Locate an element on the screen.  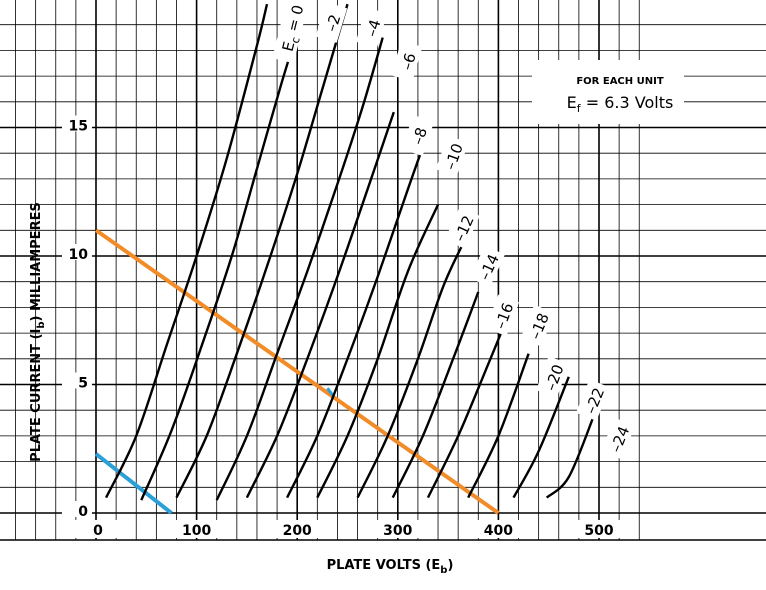
plate-curve--22 is located at coordinates (541, 437).